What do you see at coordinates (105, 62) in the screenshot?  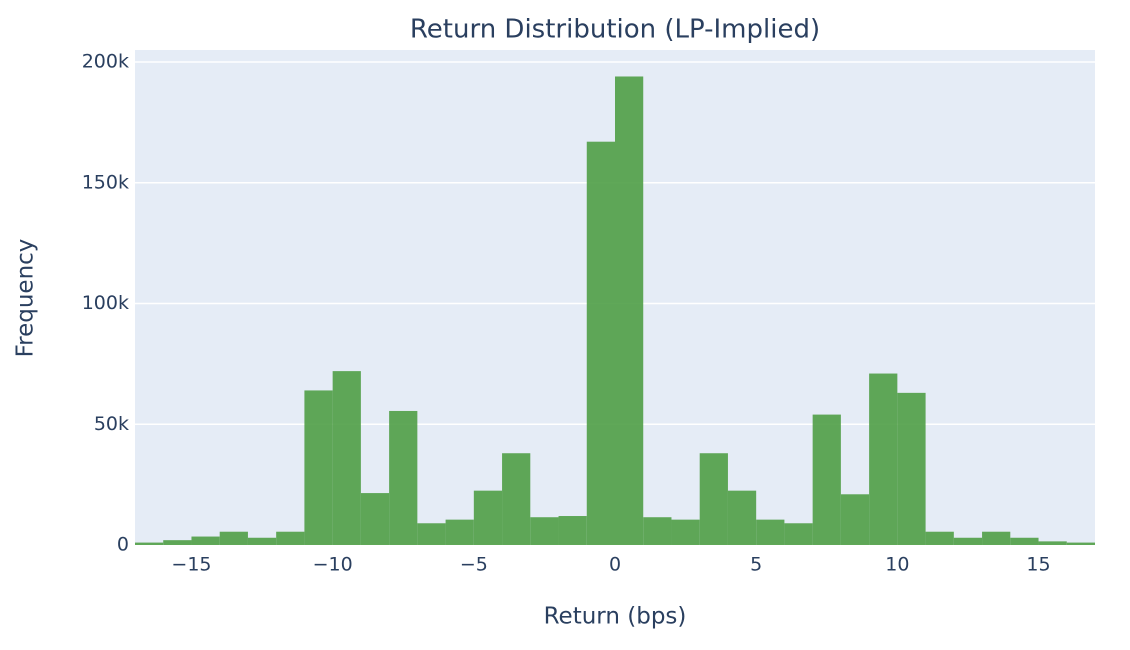 I see `y-tick-label: 200k` at bounding box center [105, 62].